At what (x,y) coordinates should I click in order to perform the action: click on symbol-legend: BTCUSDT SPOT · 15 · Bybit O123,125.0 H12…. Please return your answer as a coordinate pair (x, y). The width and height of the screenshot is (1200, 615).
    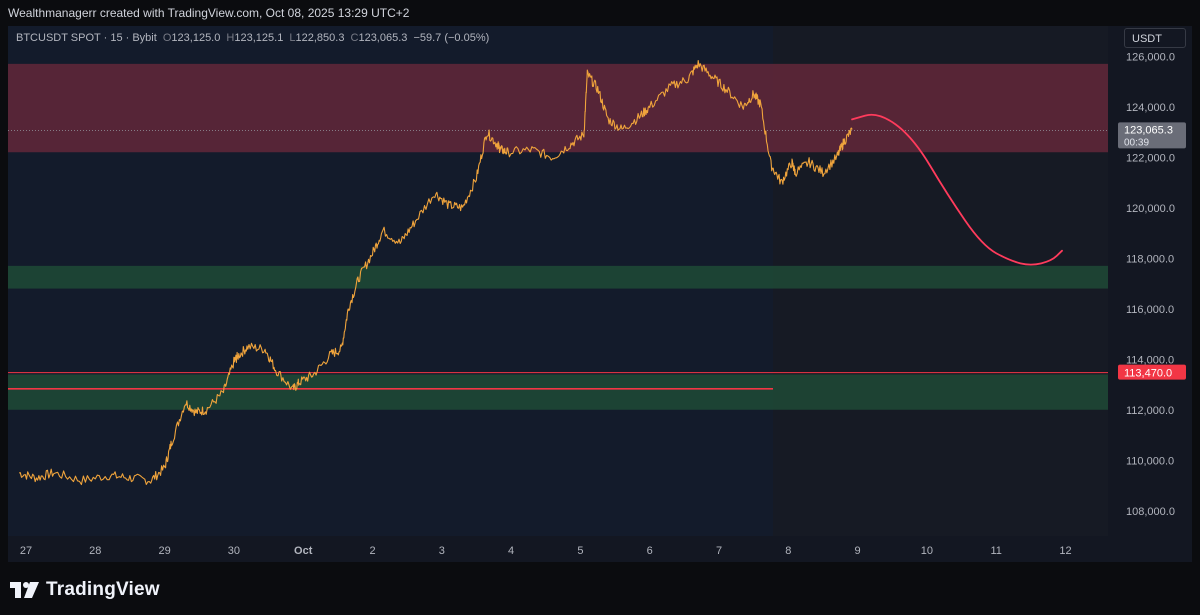
    Looking at the image, I should click on (252, 38).